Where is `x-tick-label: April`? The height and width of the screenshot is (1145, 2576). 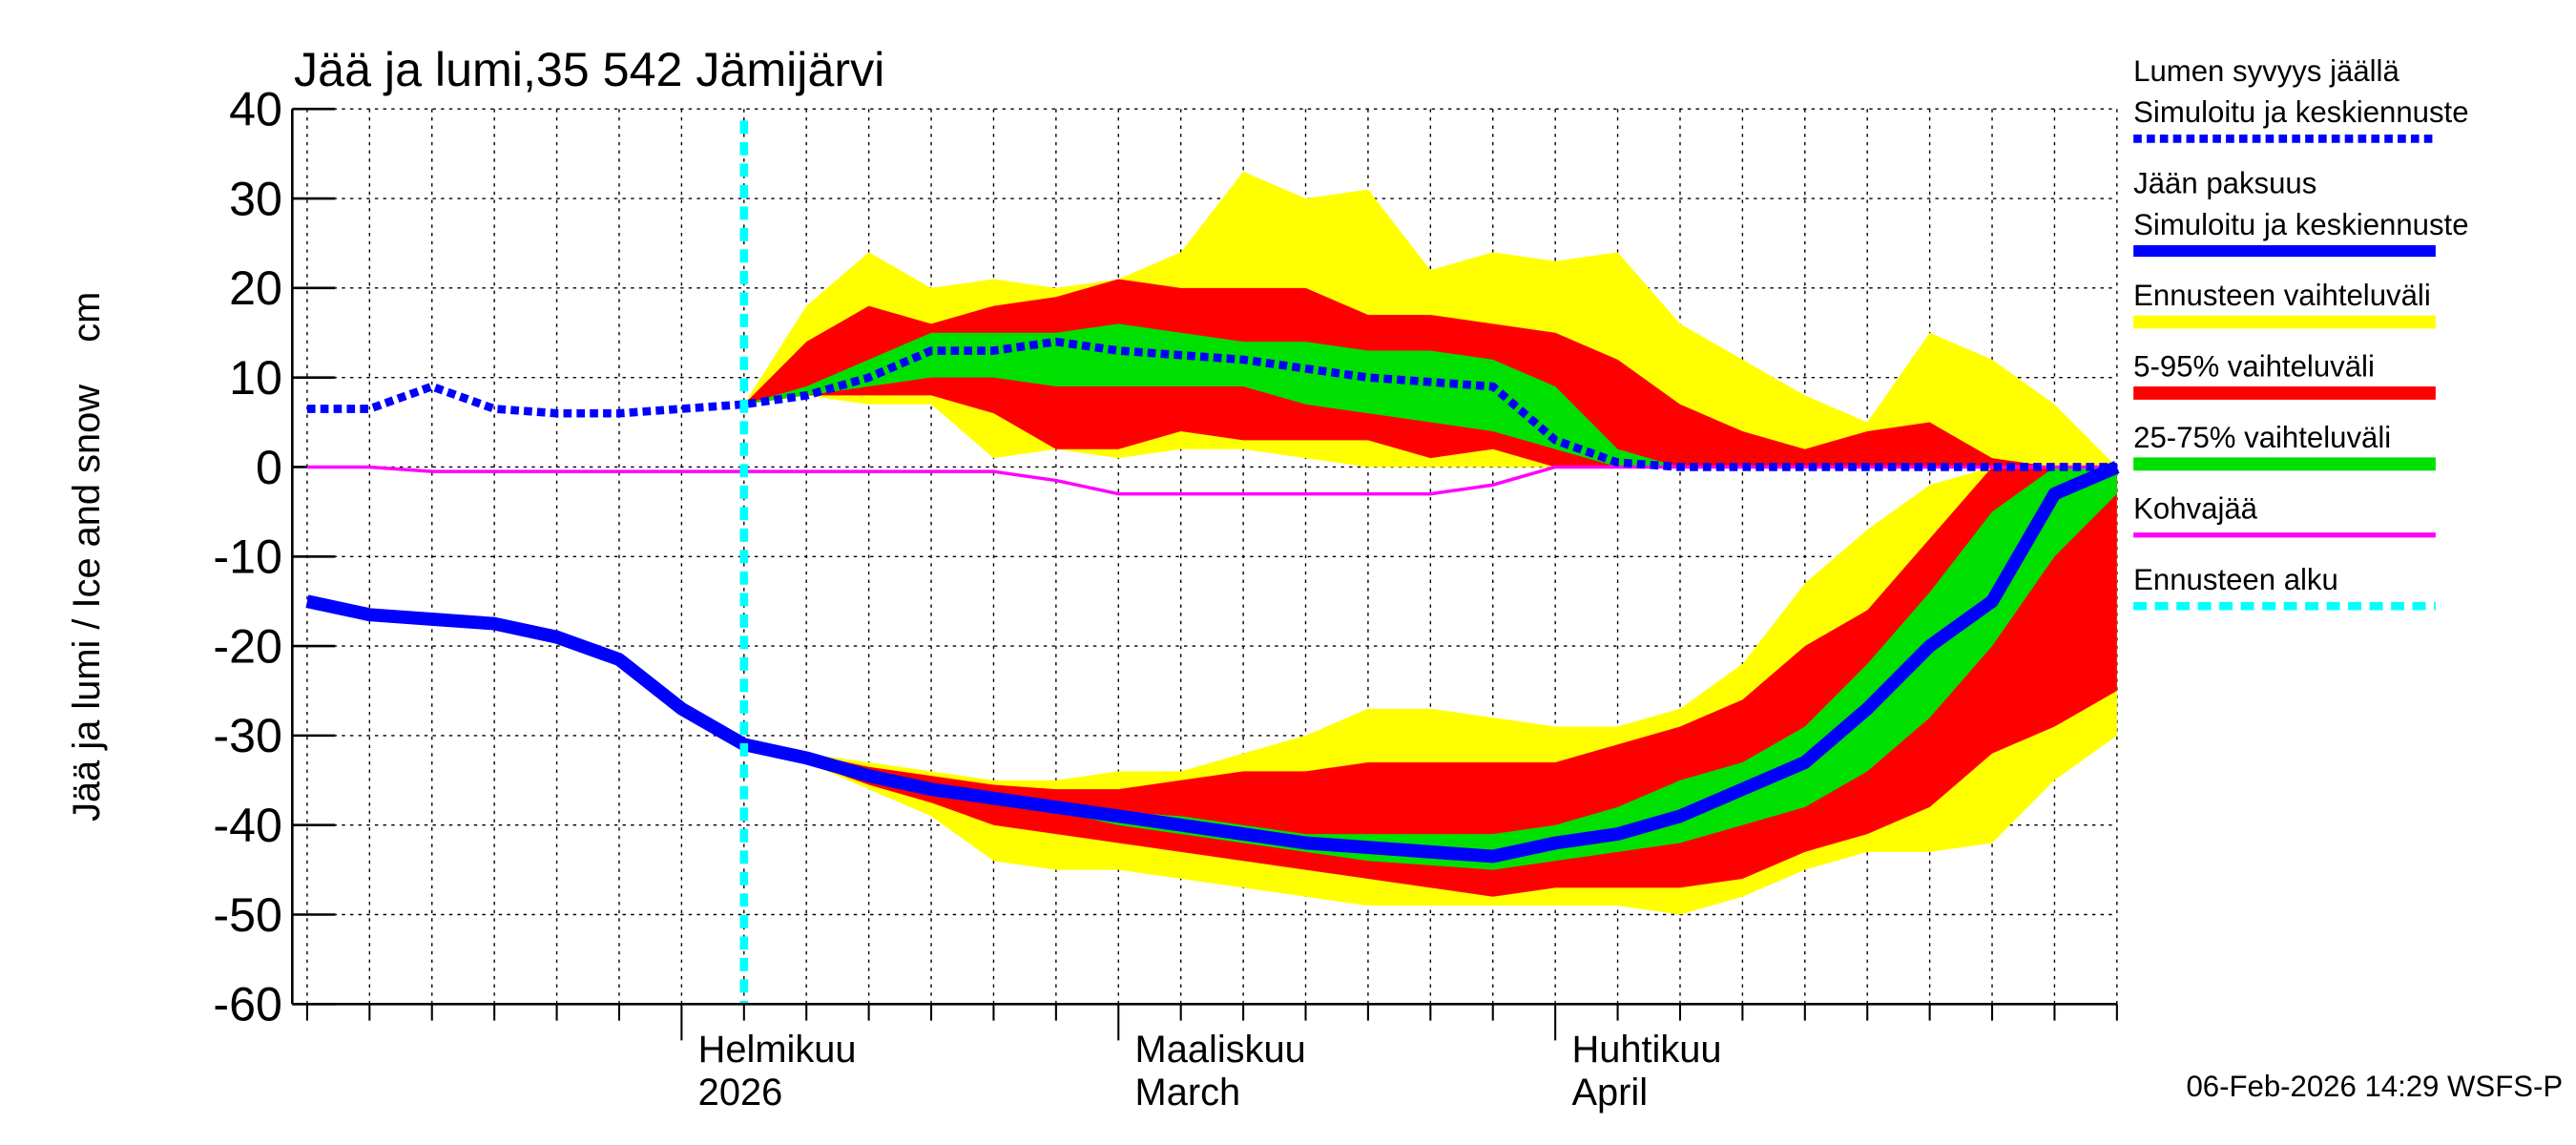
x-tick-label: April is located at coordinates (1609, 1093).